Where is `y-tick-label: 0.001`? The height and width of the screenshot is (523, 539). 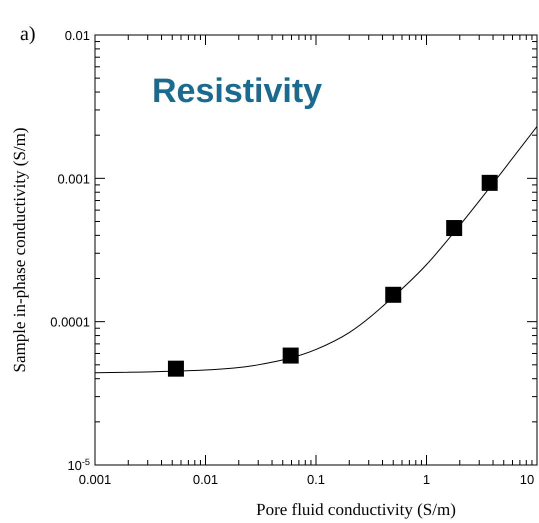
y-tick-label: 0.001 is located at coordinates (73, 178).